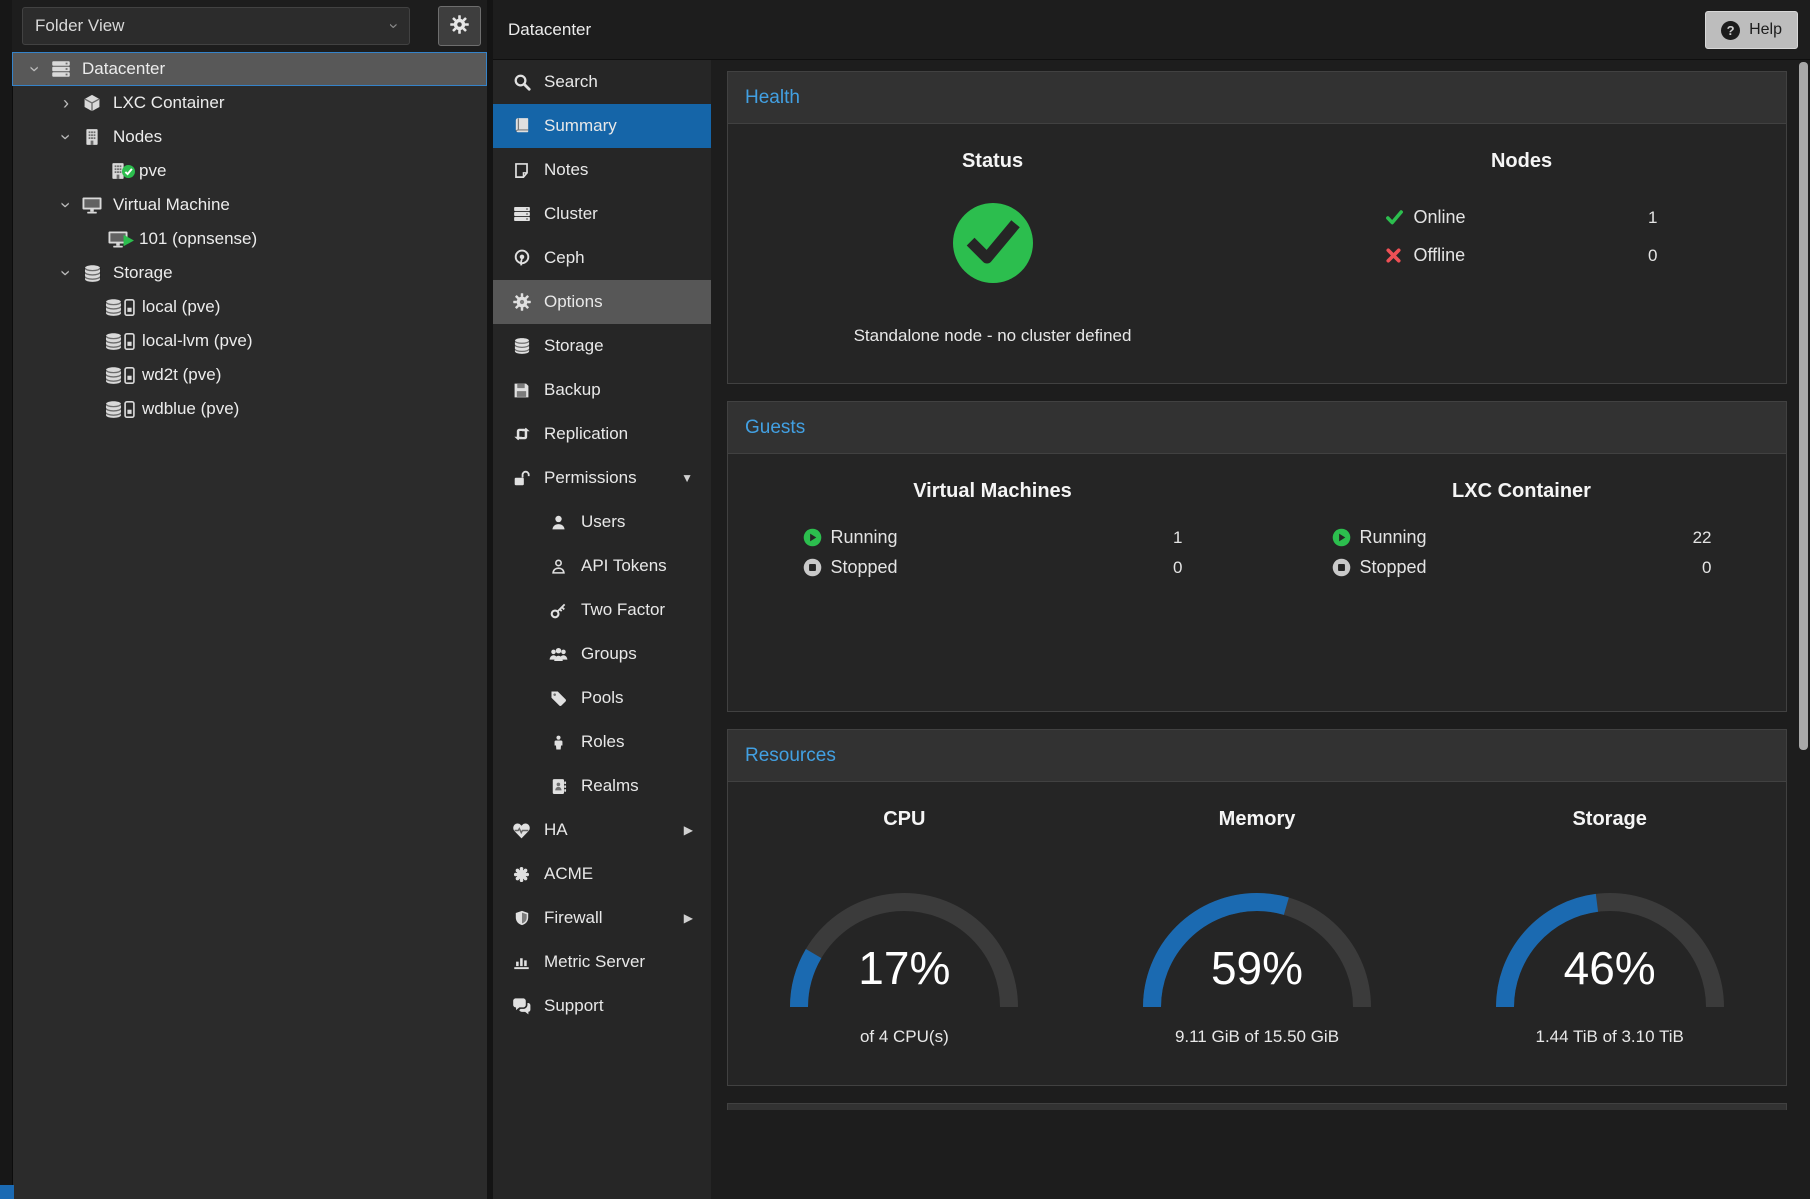  I want to click on tree-item-datacenter: › Datacenter, so click(249, 69).